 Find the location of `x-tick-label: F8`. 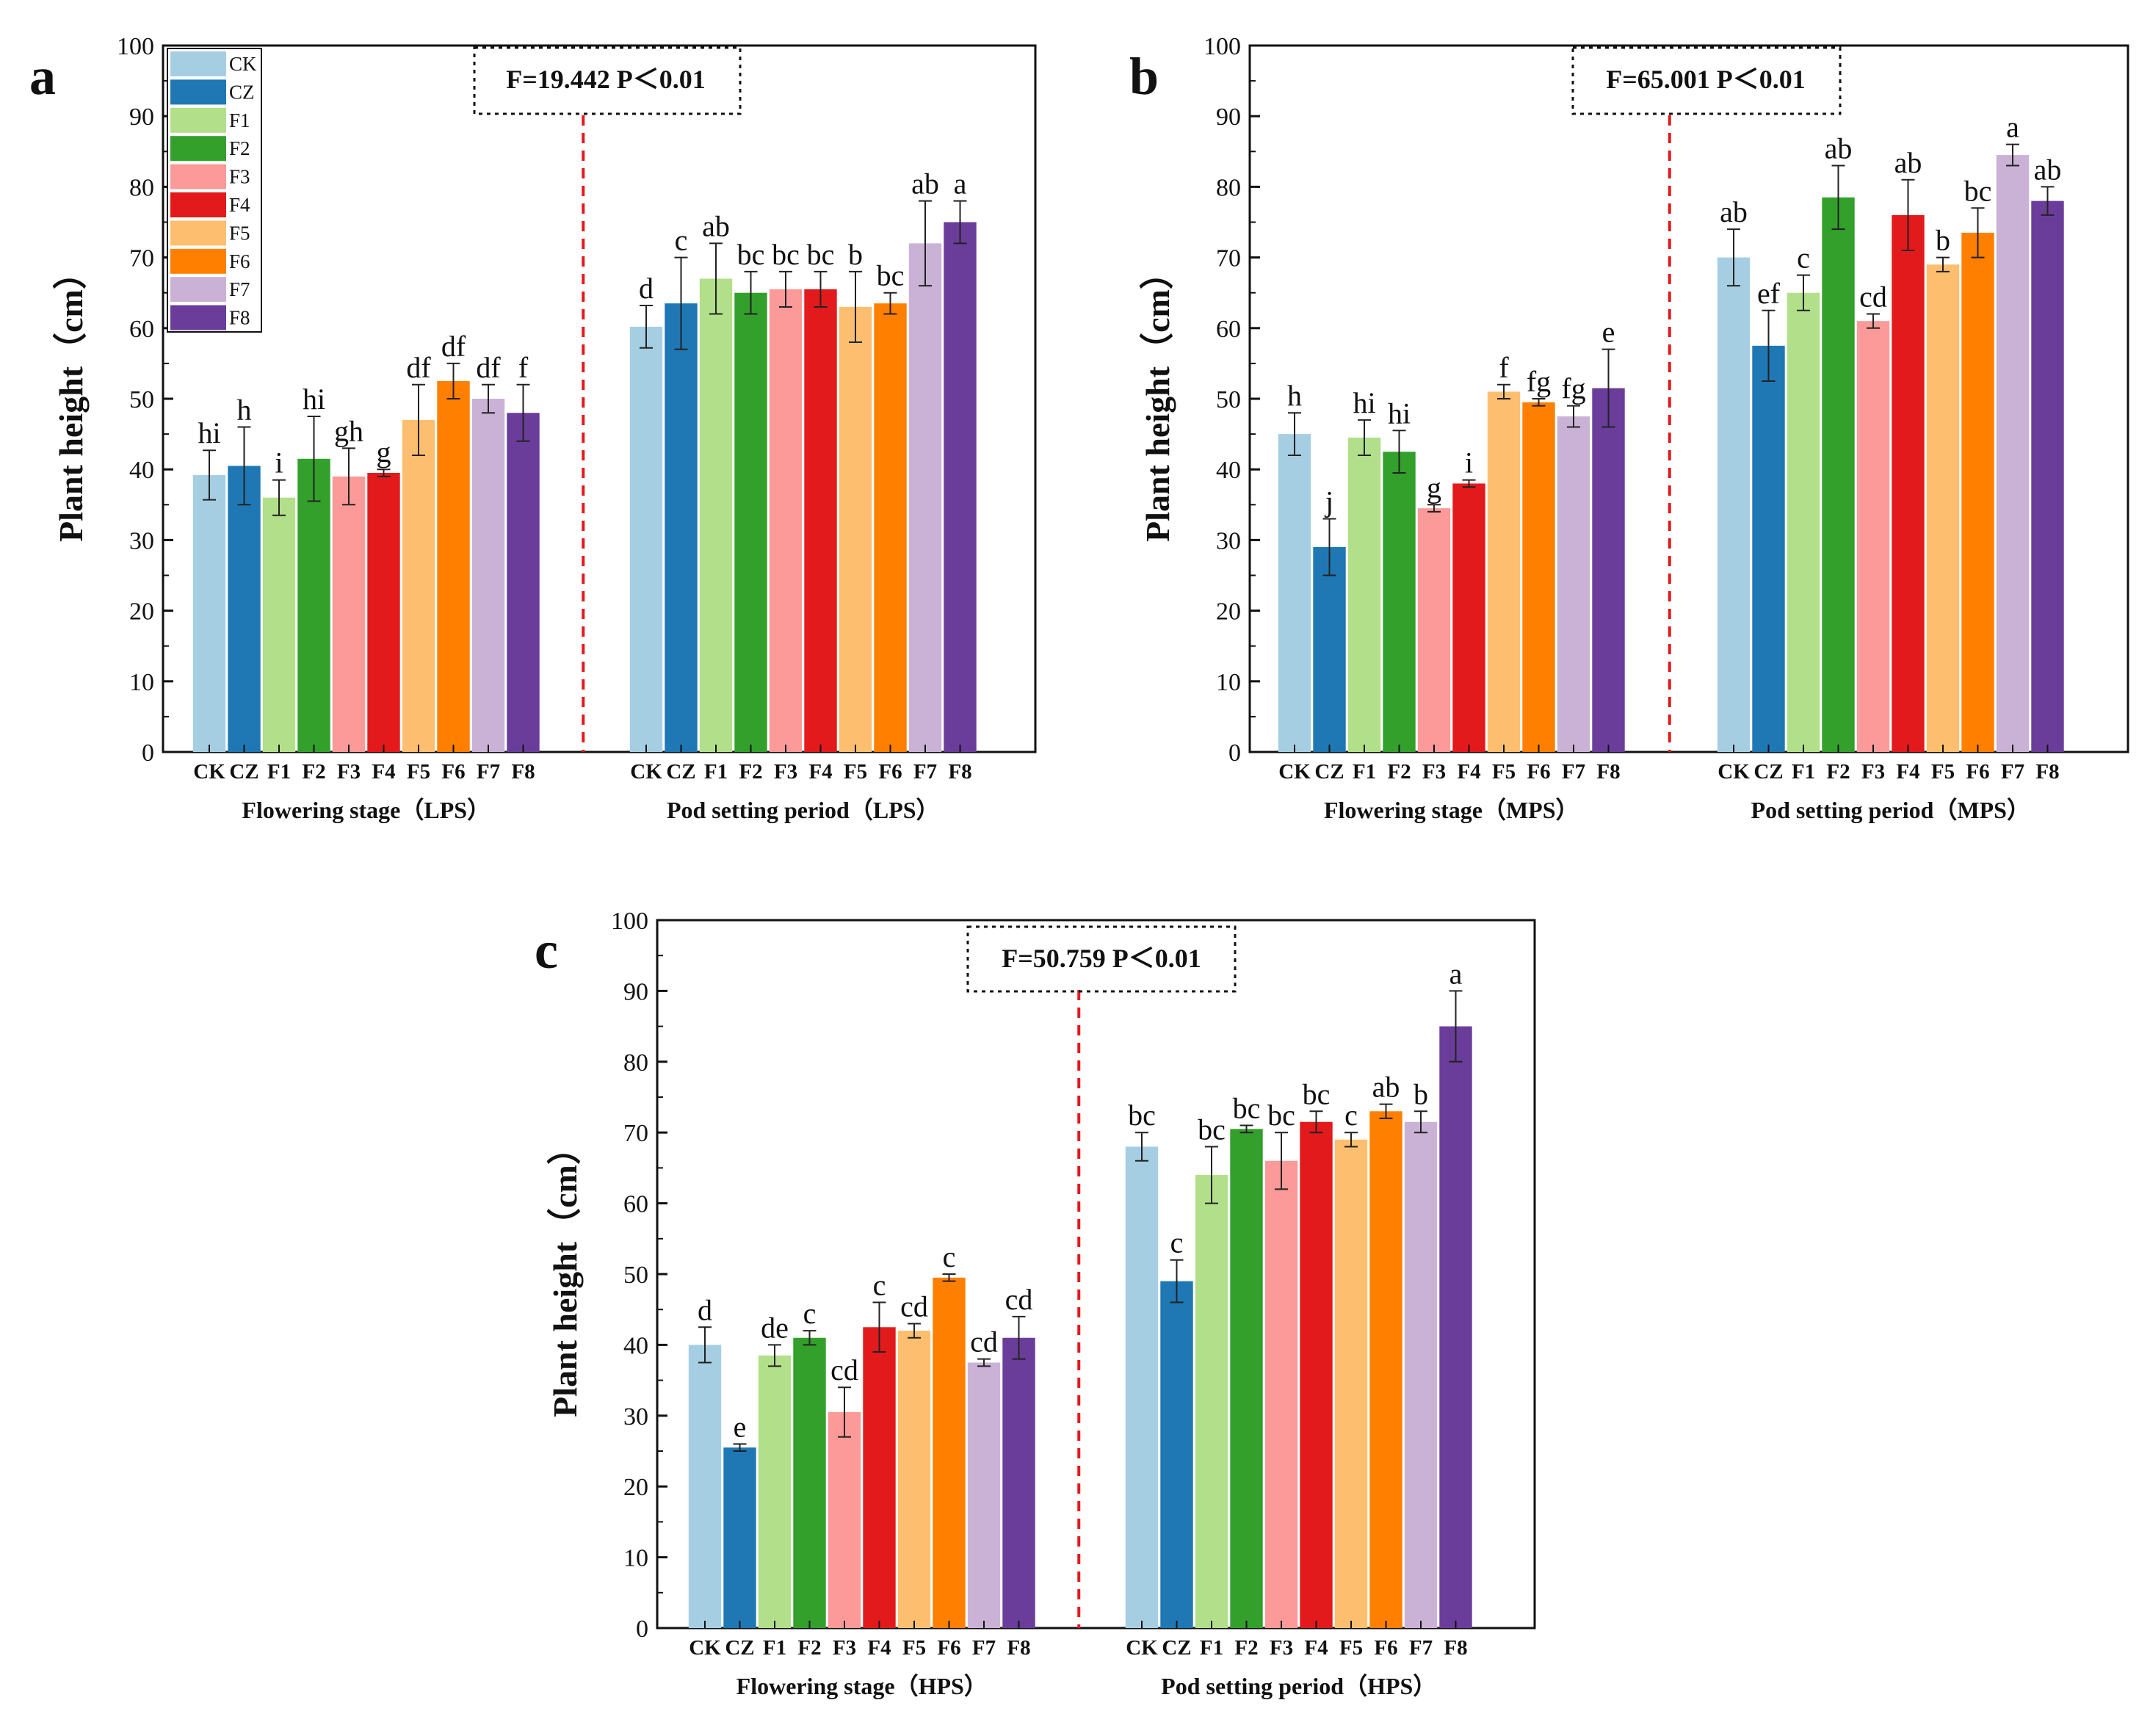

x-tick-label: F8 is located at coordinates (960, 772).